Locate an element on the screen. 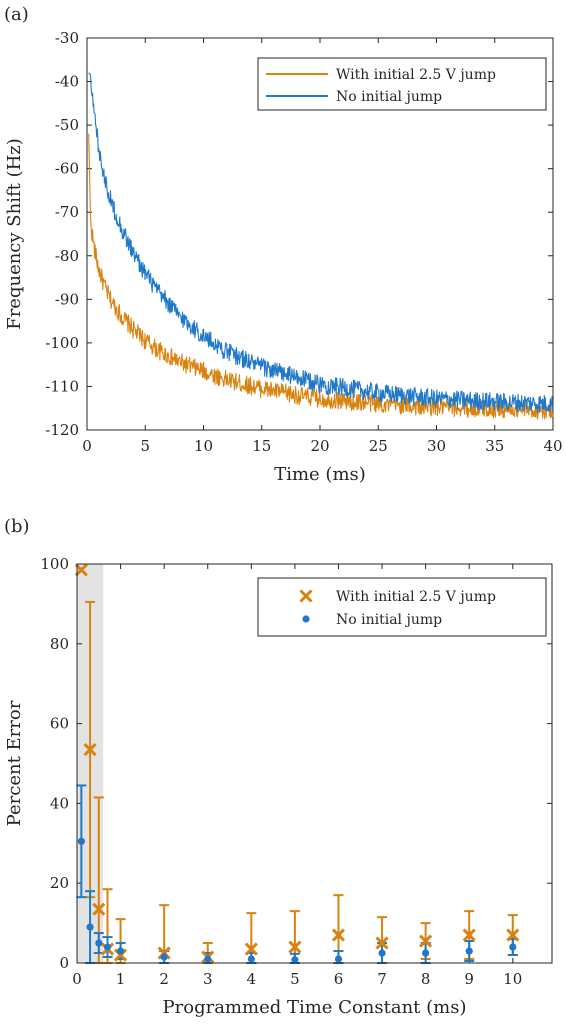  y-tick-label-b: 20 is located at coordinates (59, 883).